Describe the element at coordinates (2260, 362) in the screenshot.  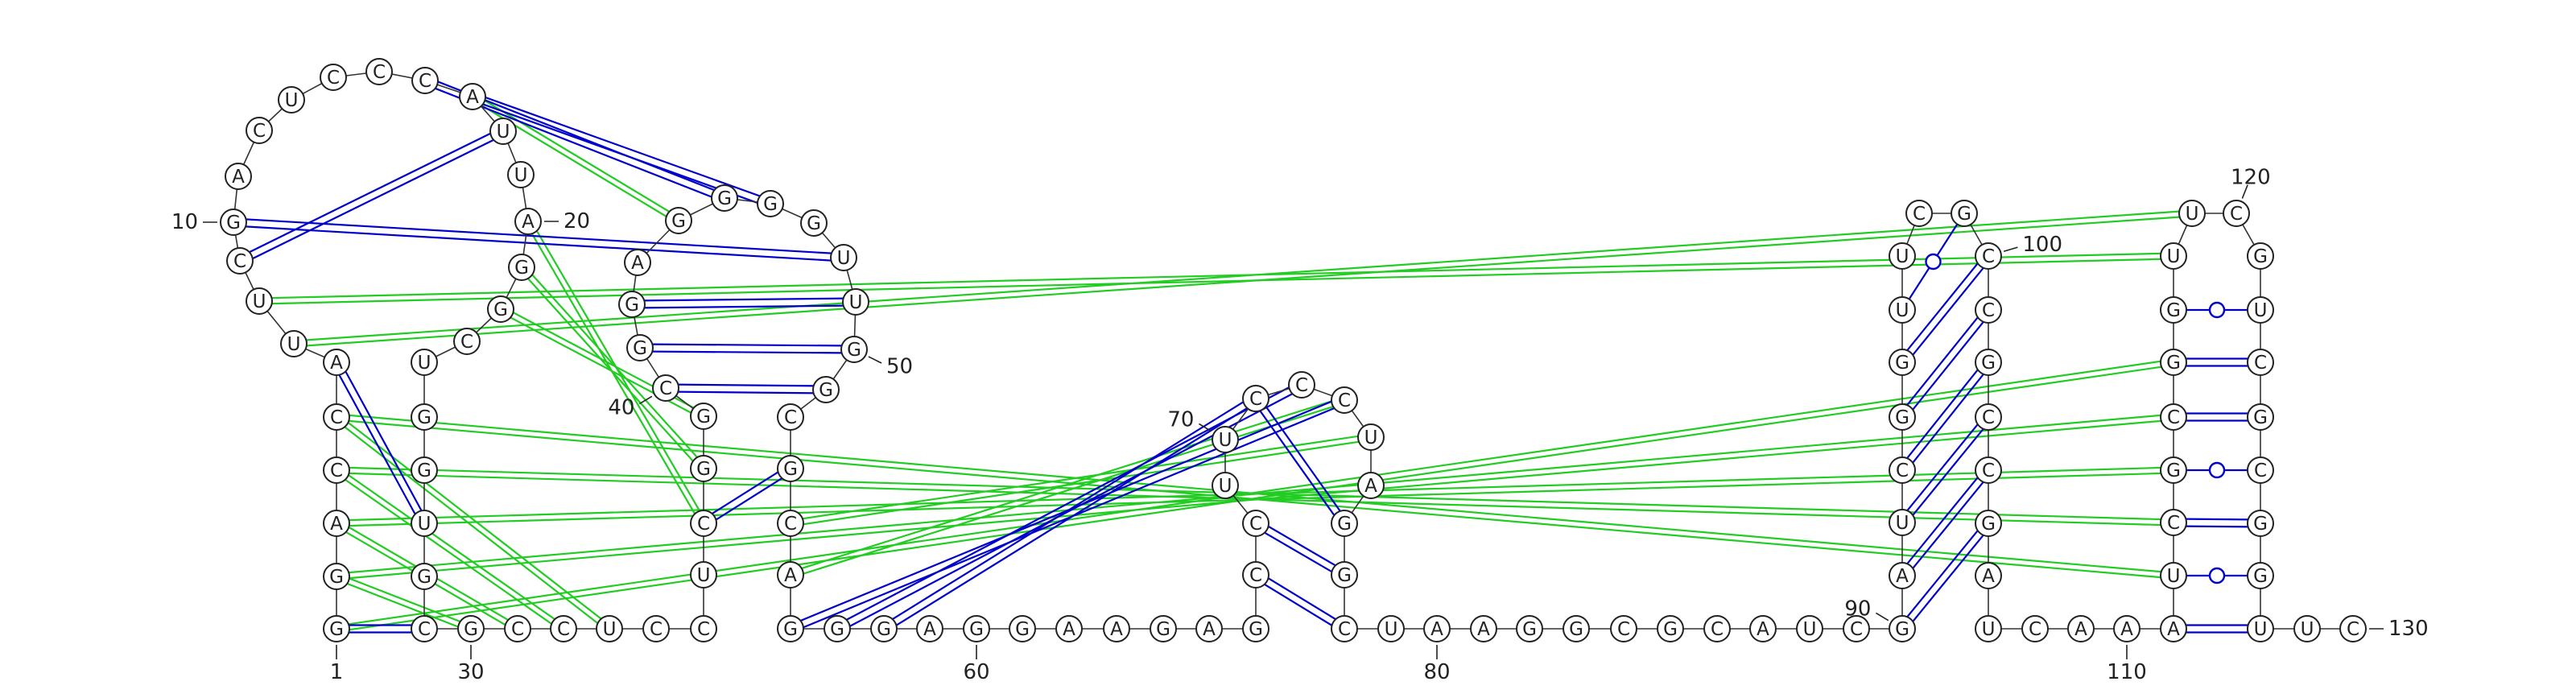
I see `nucleotide-123: C` at that location.